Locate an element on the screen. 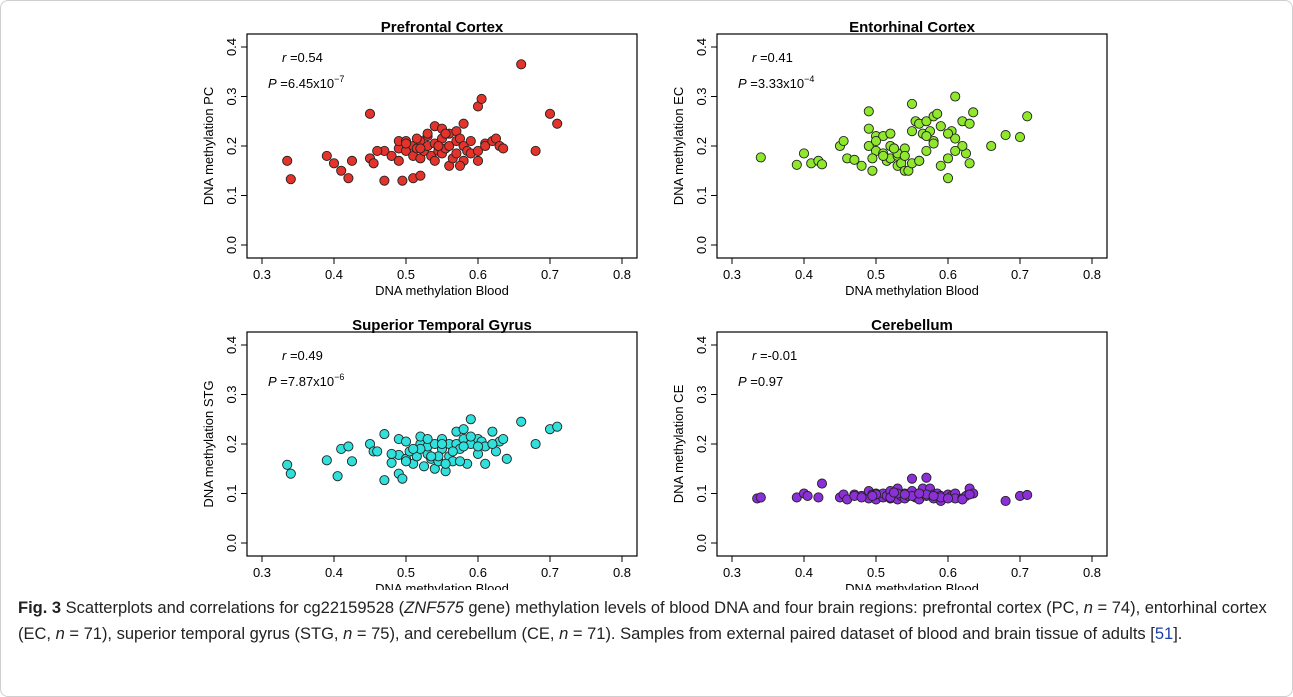 This screenshot has height=697, width=1293. chart-title: Superior Temporal Gyrus is located at coordinates (442, 325).